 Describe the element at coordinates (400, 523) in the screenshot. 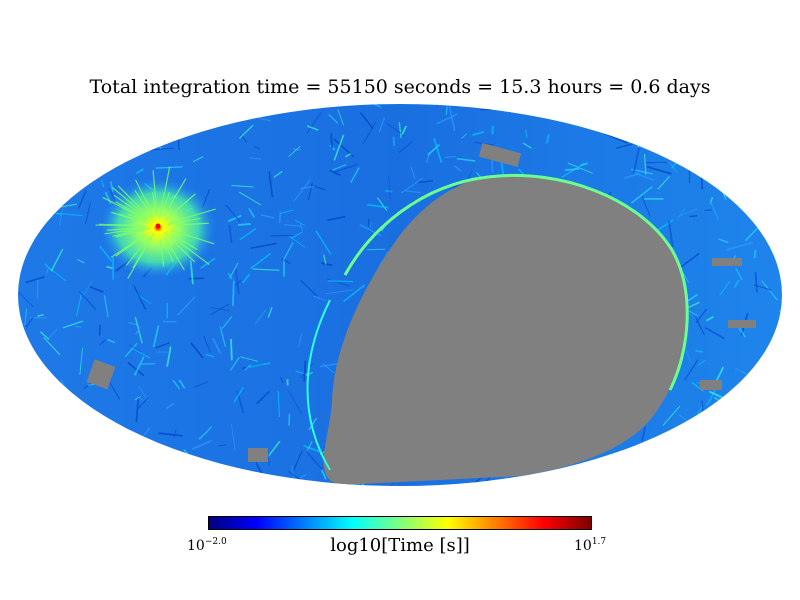

I see `colorbar` at that location.